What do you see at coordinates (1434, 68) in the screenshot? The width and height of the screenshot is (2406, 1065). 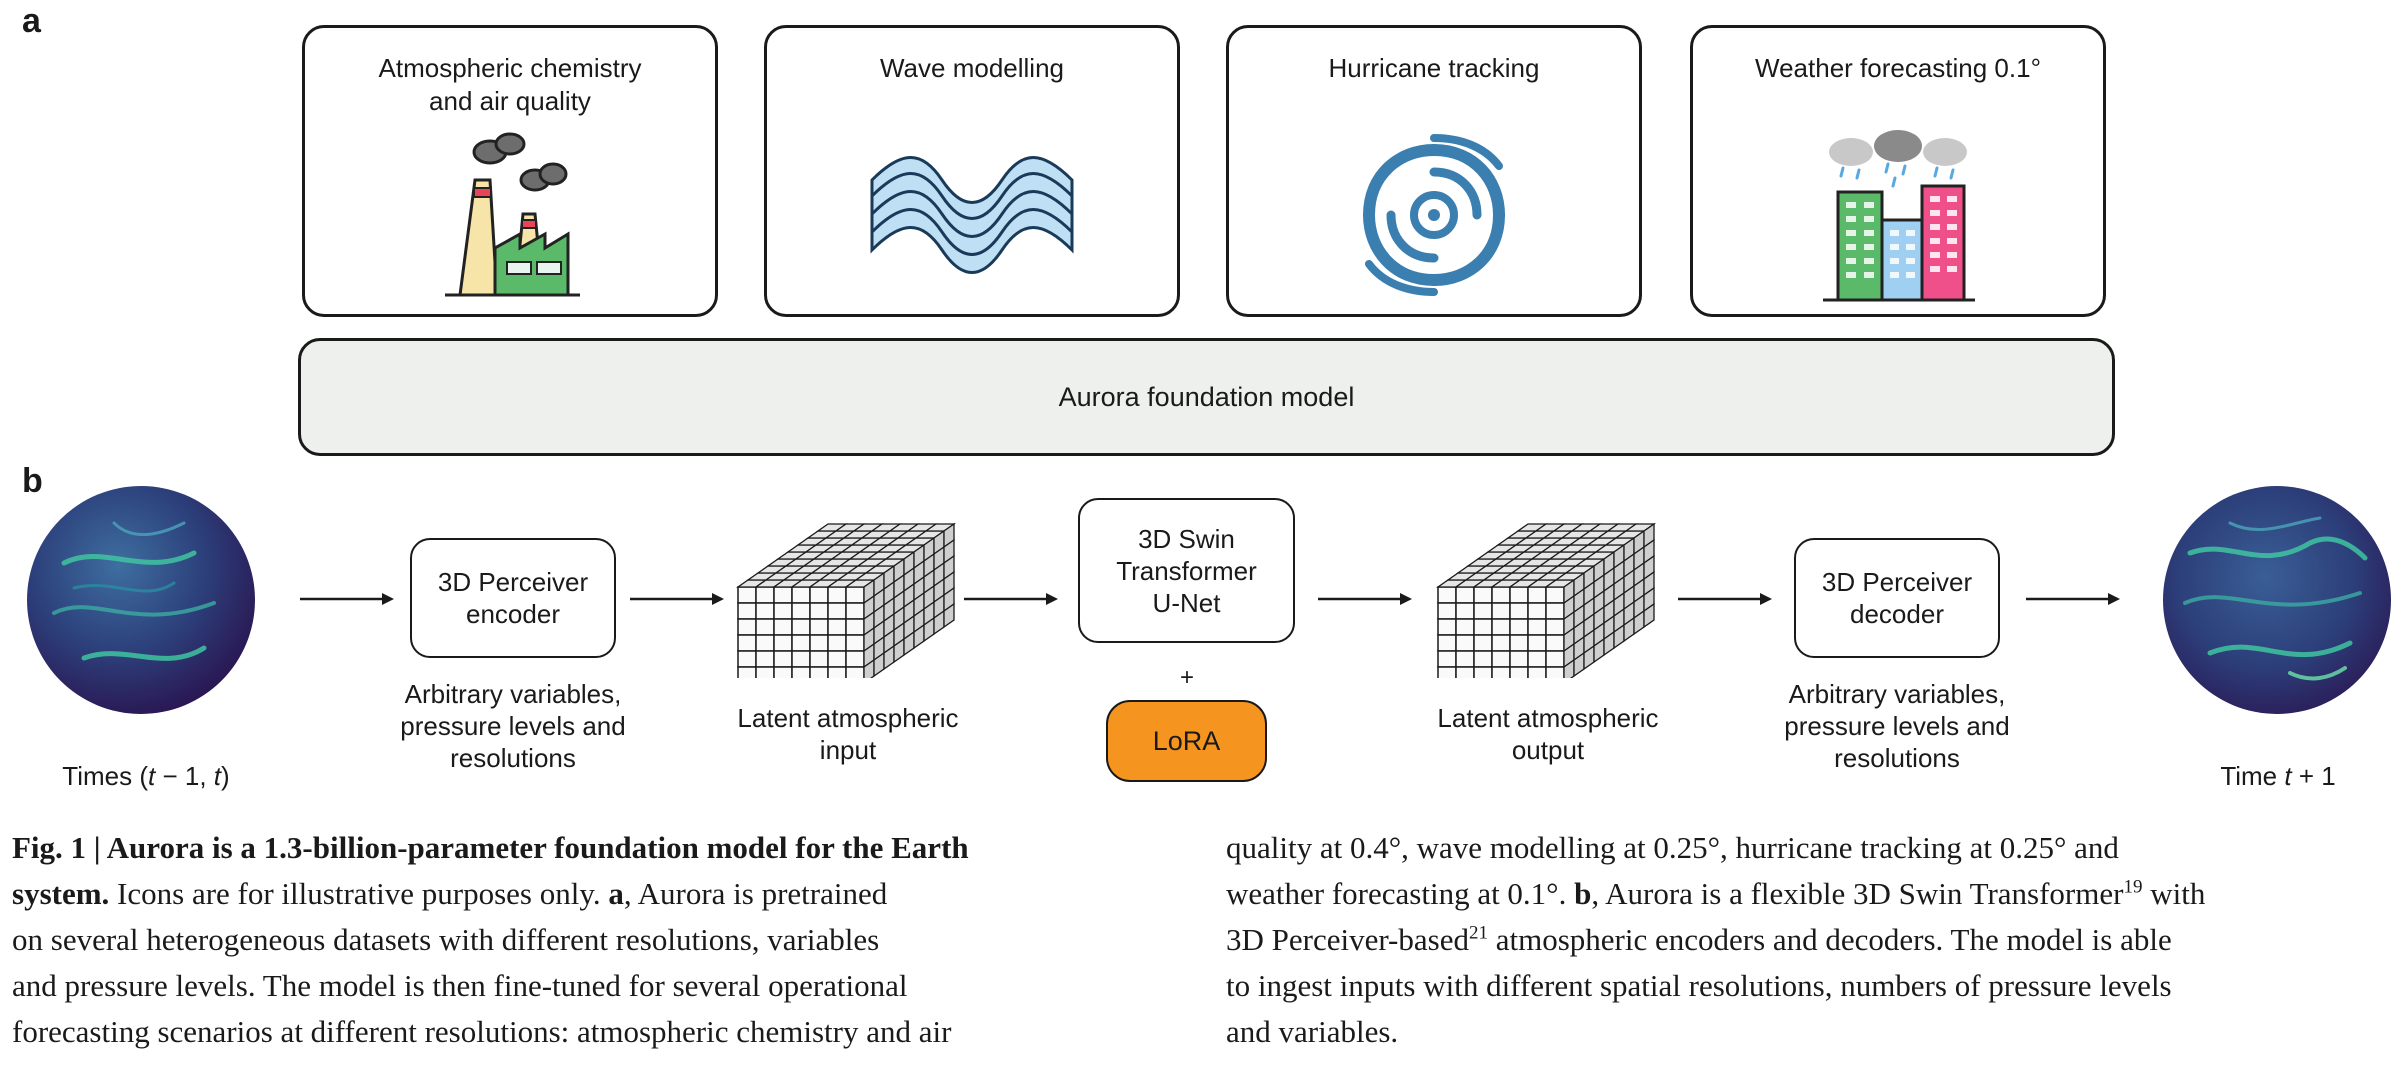 I see `task-title: Hurricane tracking` at bounding box center [1434, 68].